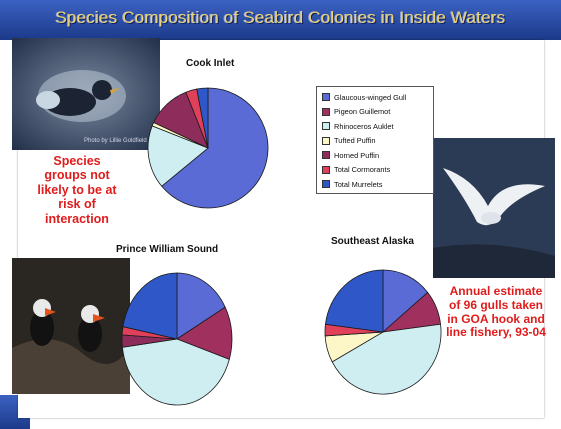 The height and width of the screenshot is (429, 561). Describe the element at coordinates (362, 112) in the screenshot. I see `legend-label: Pigeon Guillemot` at that location.